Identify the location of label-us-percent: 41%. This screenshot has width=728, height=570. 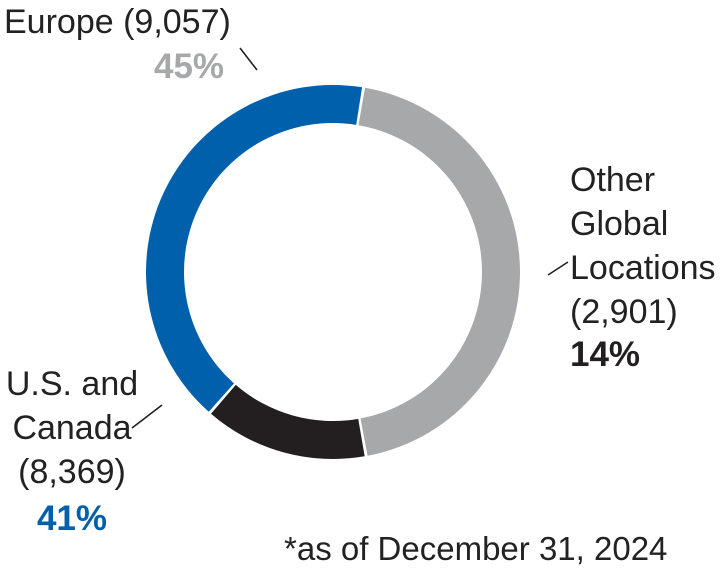
(72, 518).